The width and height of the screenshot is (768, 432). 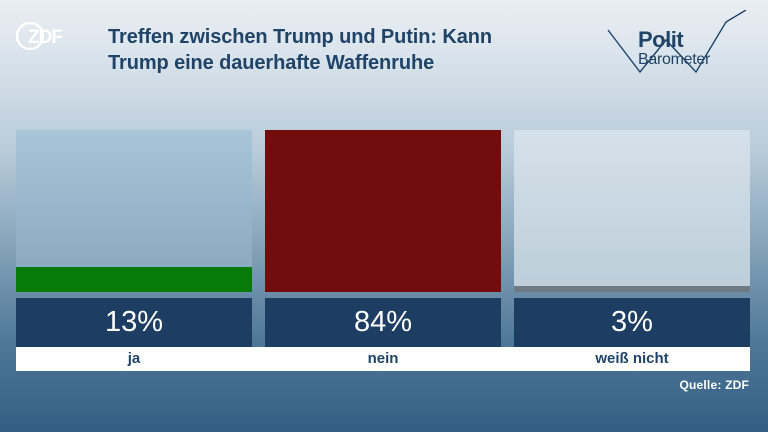 I want to click on source-note: Quelle: ZDF, so click(x=714, y=385).